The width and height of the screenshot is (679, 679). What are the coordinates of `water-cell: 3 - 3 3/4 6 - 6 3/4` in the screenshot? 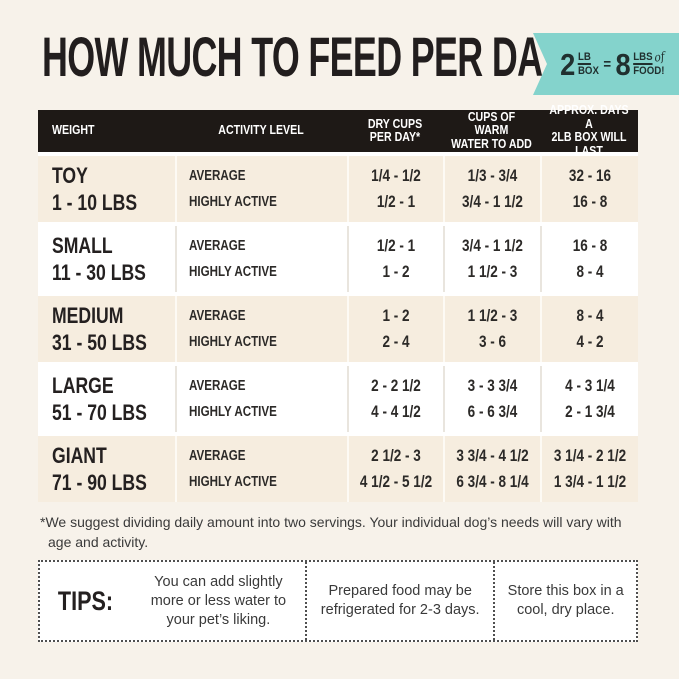 It's located at (491, 399).